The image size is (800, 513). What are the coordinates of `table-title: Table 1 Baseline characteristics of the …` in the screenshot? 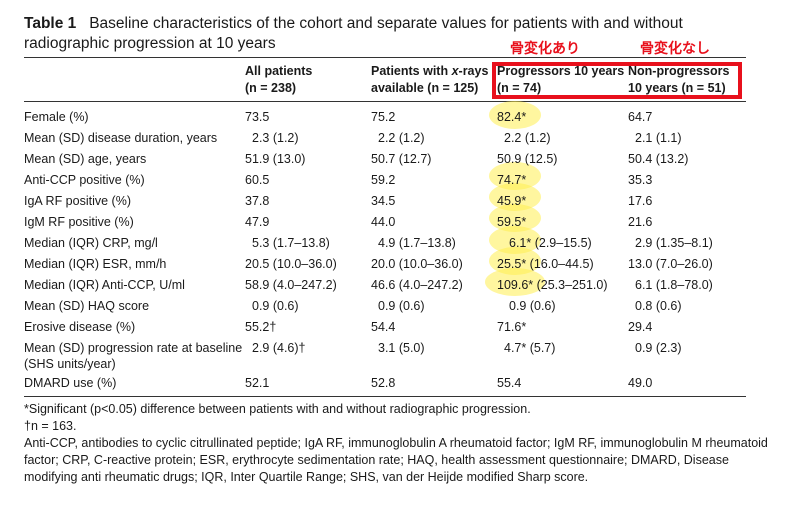 It's located at (353, 34).